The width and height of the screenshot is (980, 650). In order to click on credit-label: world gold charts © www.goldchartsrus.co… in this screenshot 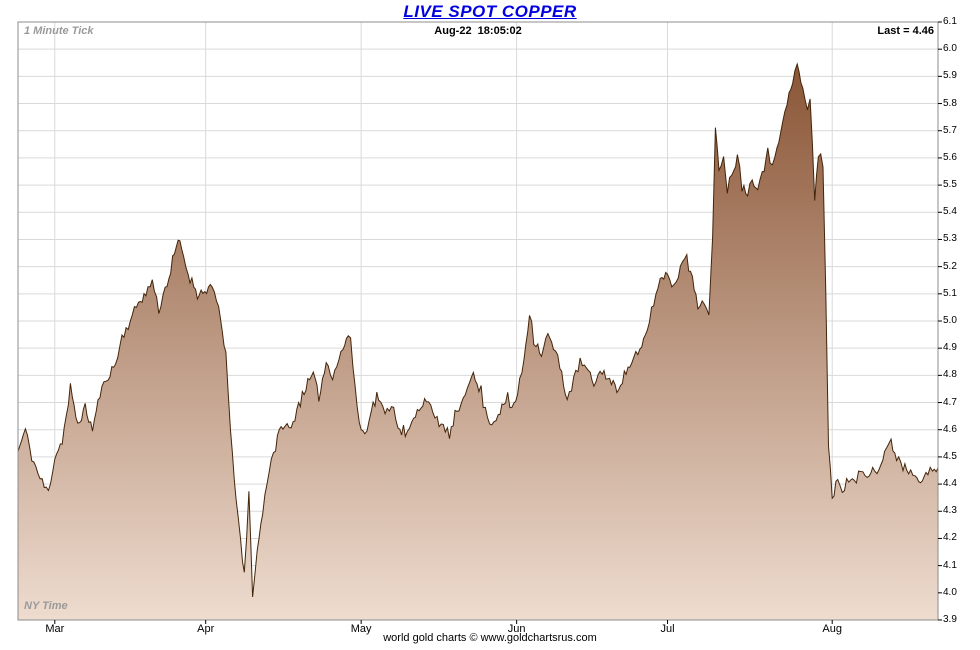, I will do `click(490, 638)`.